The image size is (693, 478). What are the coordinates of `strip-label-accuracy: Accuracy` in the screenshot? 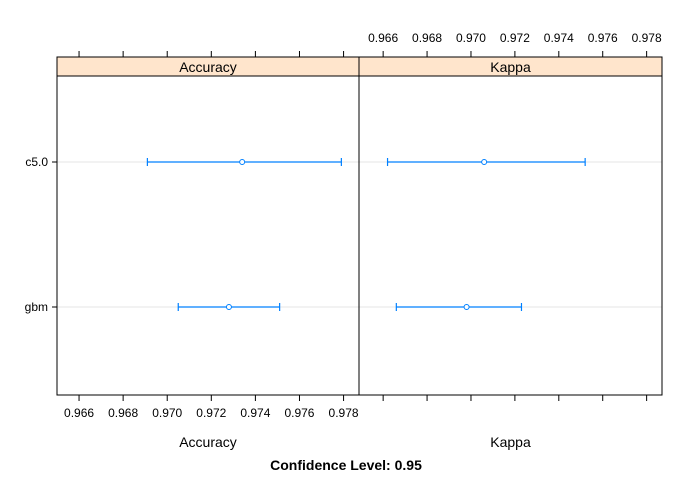 It's located at (208, 67).